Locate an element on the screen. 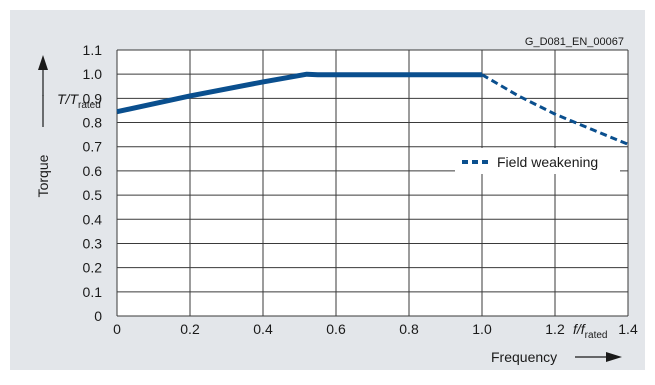 Image resolution: width=655 pixels, height=385 pixels. x-tick-labels: 0 0.2 0.4 0.6 0.8 1.0 1.2 1.4 is located at coordinates (375, 329).